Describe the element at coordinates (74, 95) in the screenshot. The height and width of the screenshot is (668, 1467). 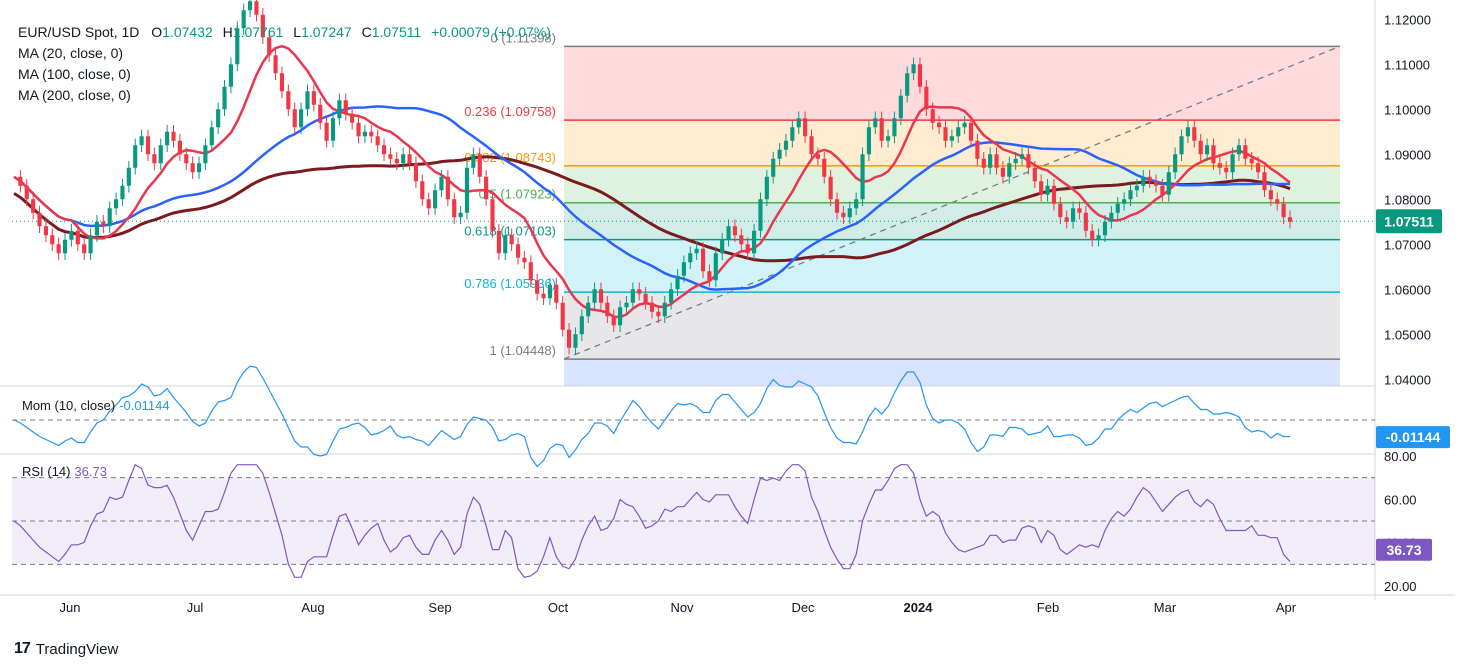
I see `ma200-legend: MA (200, close, 0)` at that location.